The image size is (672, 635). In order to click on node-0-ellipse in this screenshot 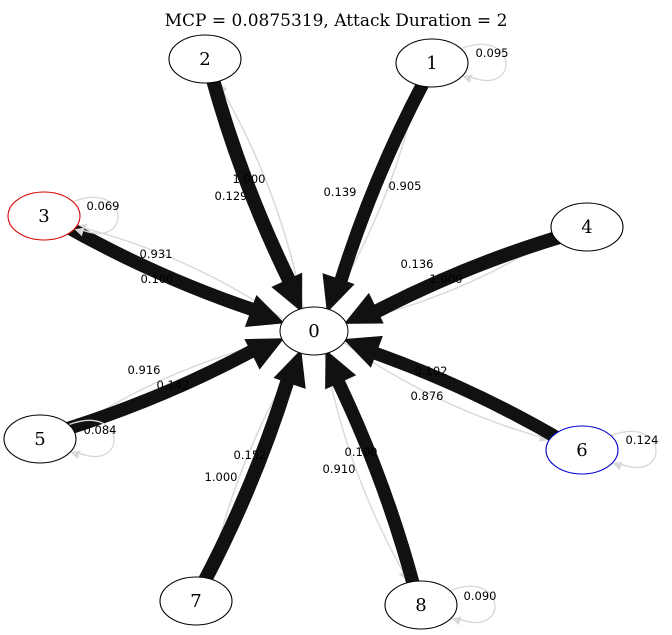, I will do `click(314, 331)`.